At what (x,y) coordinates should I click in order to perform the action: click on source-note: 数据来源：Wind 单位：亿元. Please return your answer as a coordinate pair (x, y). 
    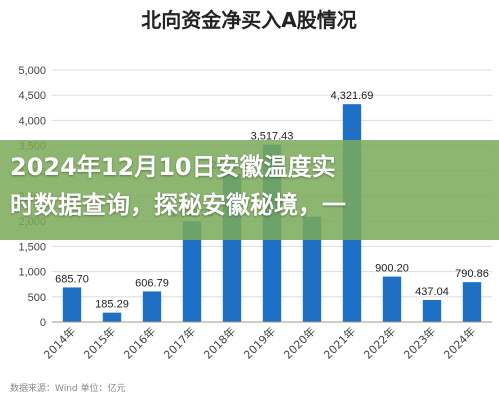
    Looking at the image, I should click on (67, 388).